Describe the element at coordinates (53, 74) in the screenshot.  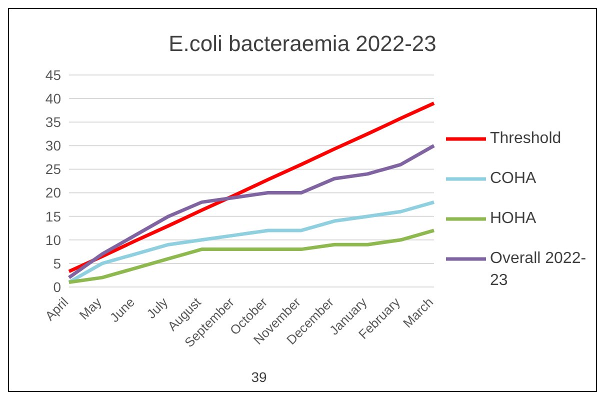
I see `y-tick-label: 45` at that location.